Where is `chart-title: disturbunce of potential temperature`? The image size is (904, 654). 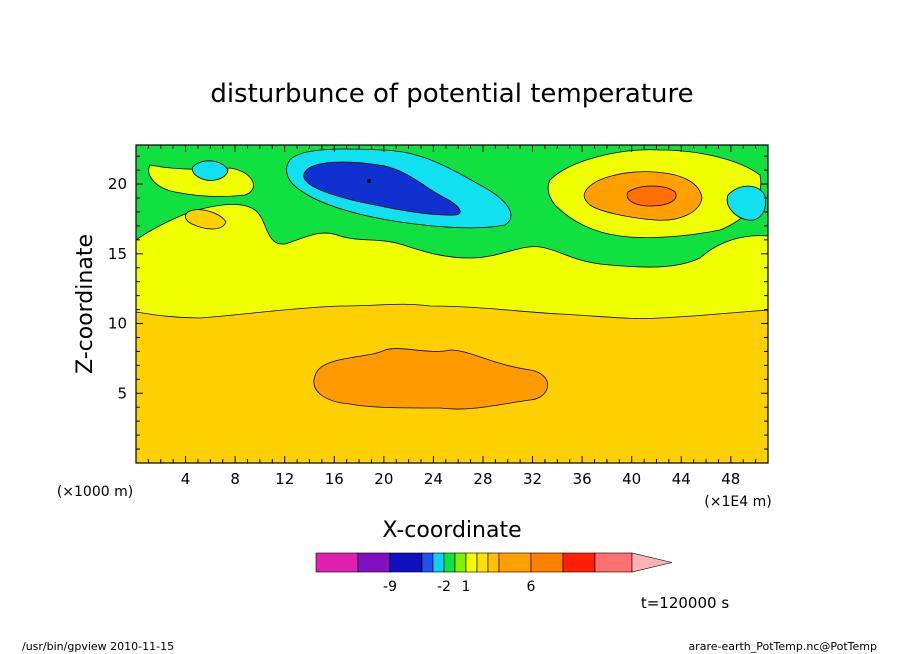
chart-title: disturbunce of potential temperature is located at coordinates (451, 94).